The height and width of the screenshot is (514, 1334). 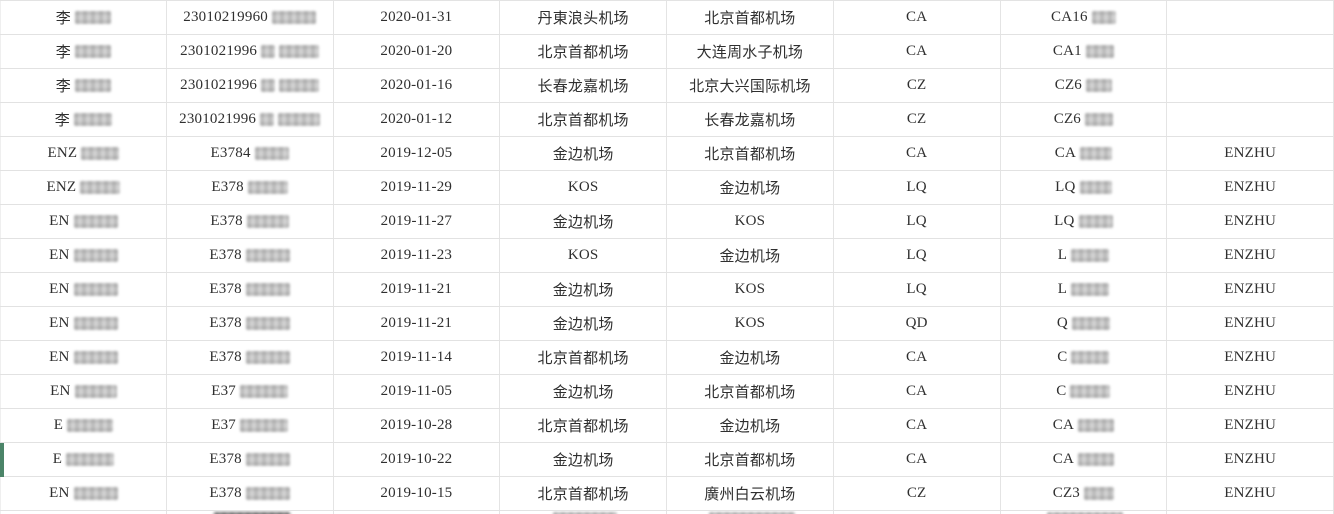 What do you see at coordinates (583, 85) in the screenshot?
I see `cell-departure-airport: 长春龙嘉机场` at bounding box center [583, 85].